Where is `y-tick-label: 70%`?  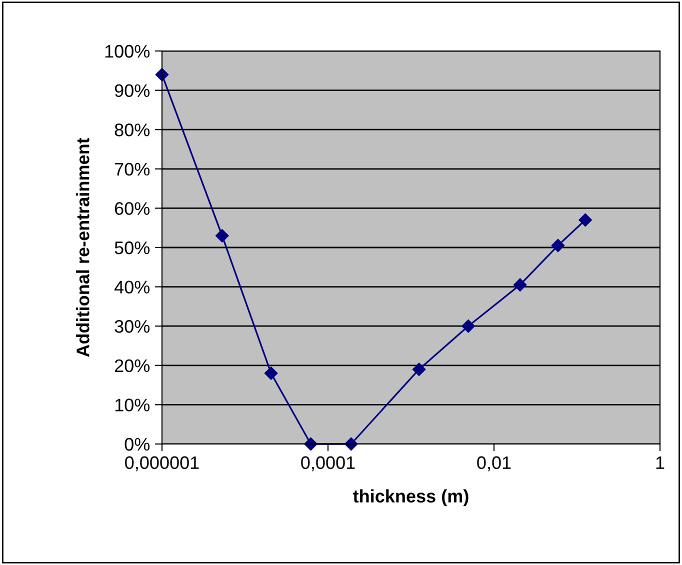 y-tick-label: 70% is located at coordinates (132, 169).